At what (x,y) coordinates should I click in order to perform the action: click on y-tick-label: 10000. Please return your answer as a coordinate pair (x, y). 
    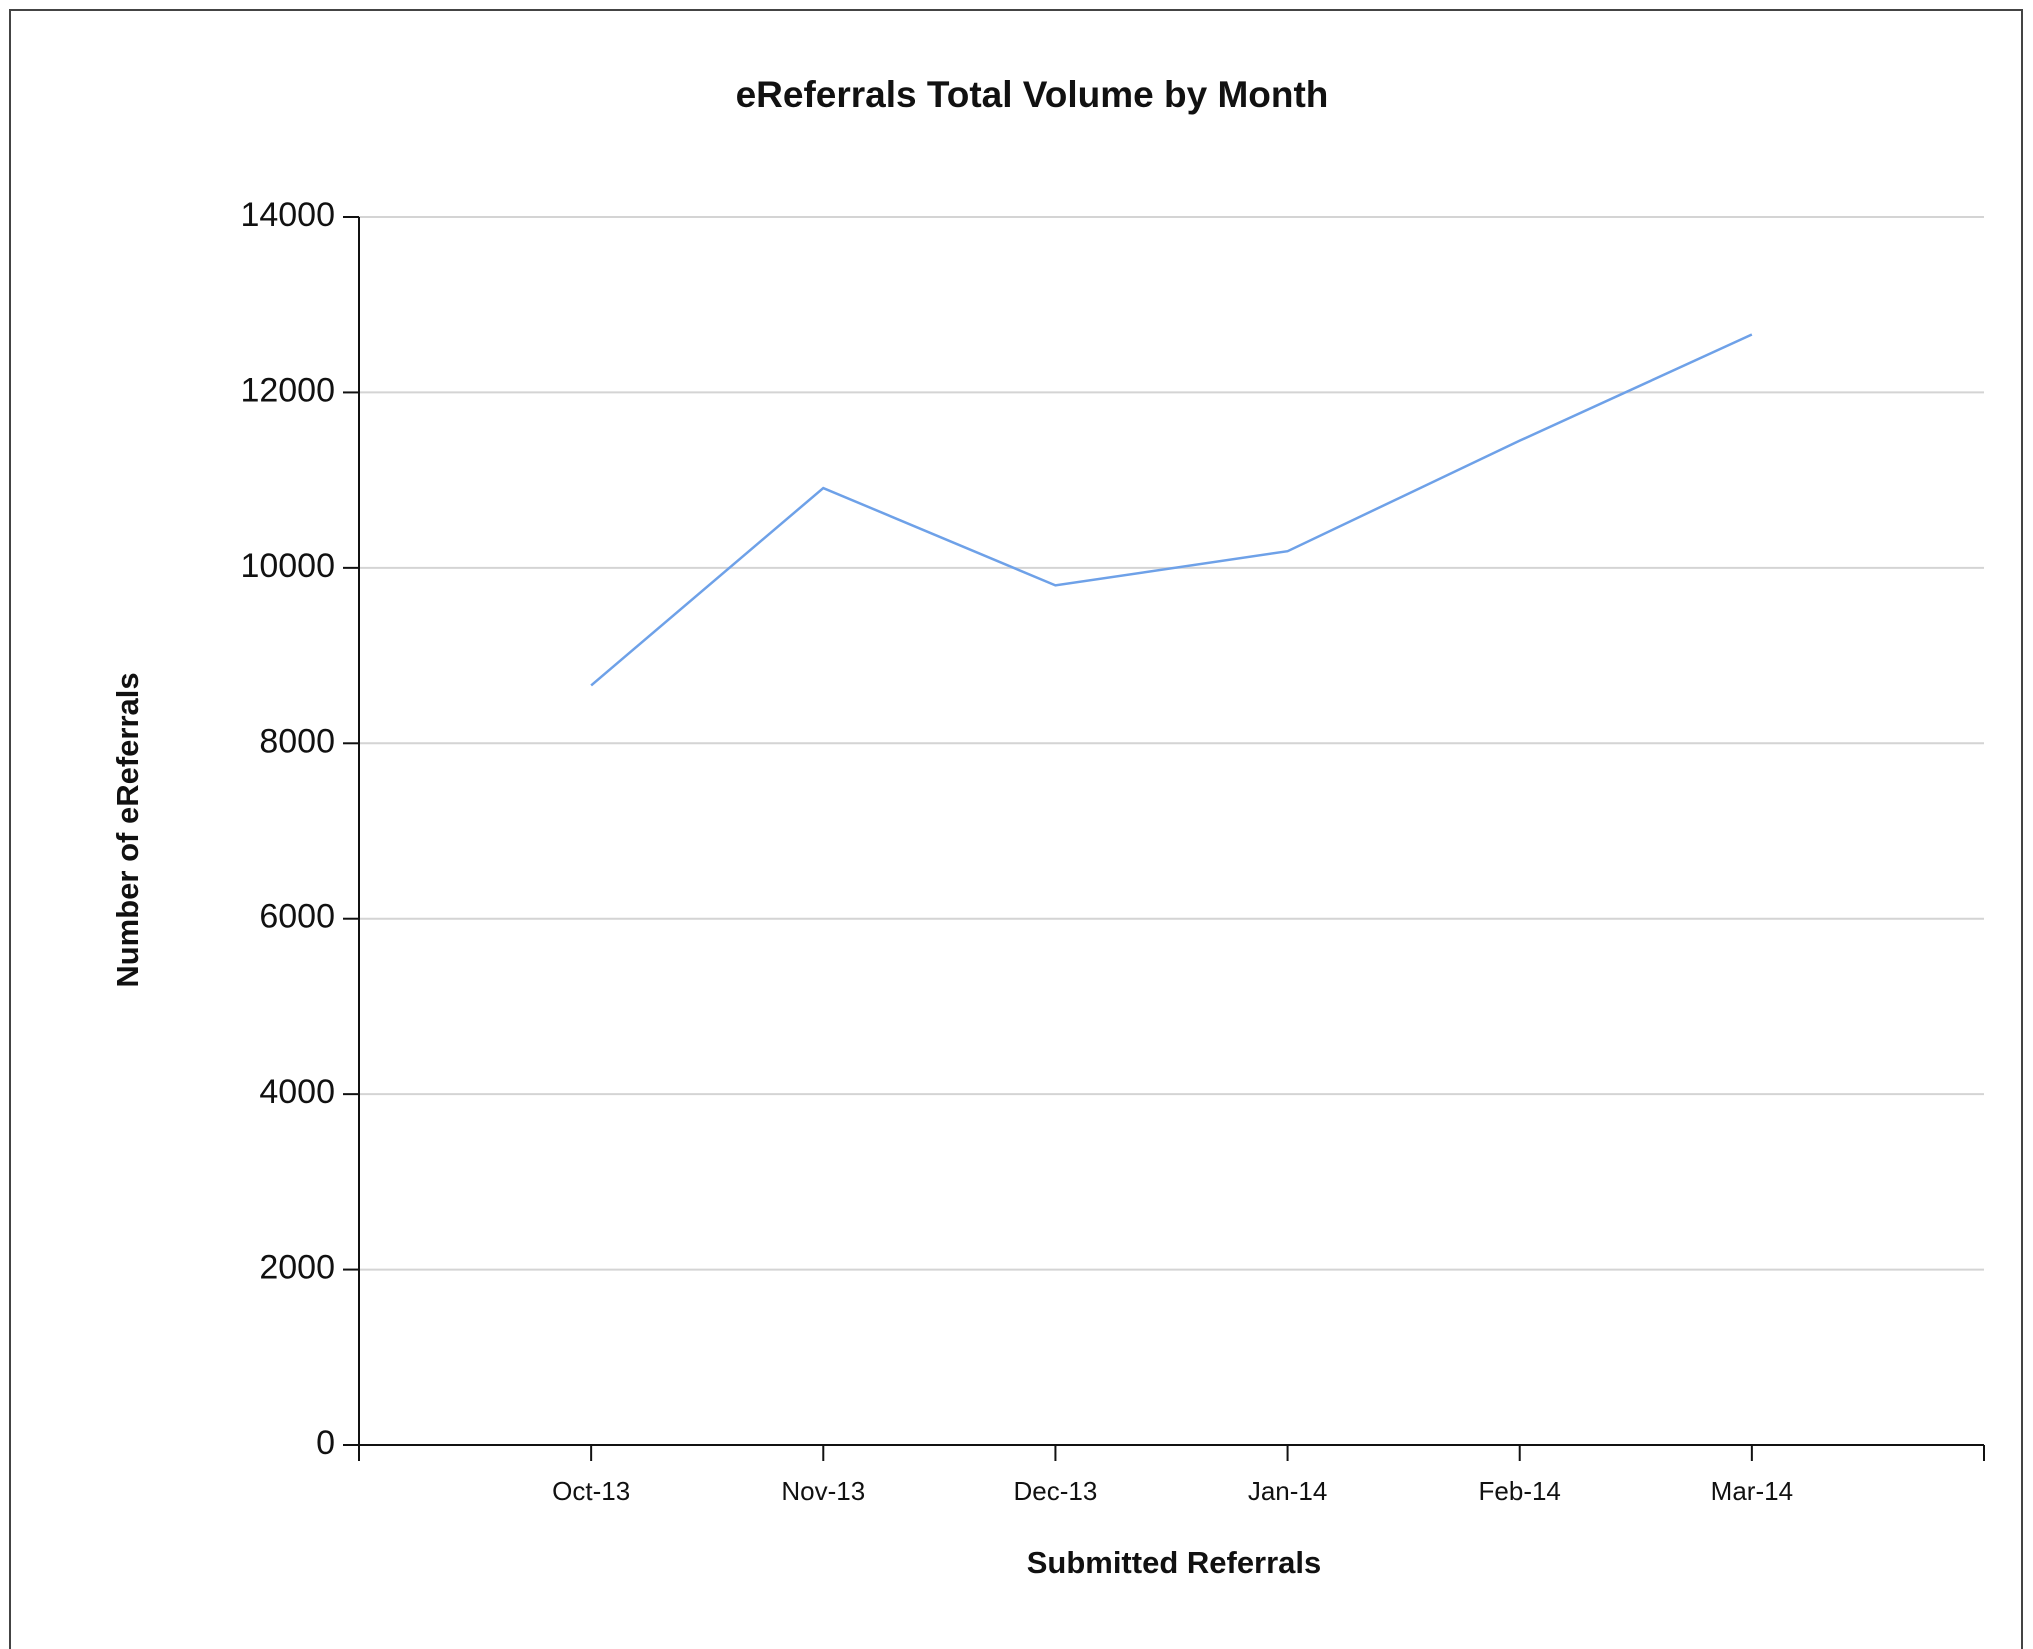
    Looking at the image, I should click on (287, 566).